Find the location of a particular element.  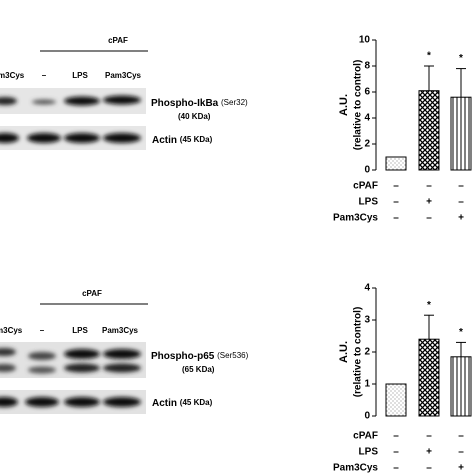

blot-membrane is located at coordinates (73, 360).